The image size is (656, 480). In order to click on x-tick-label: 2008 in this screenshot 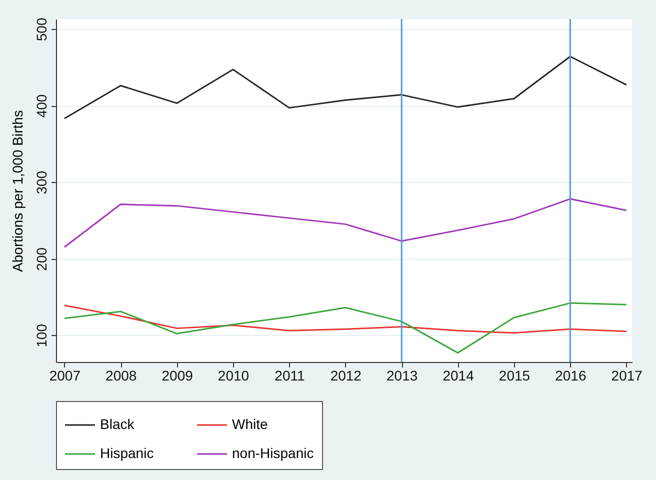, I will do `click(121, 376)`.